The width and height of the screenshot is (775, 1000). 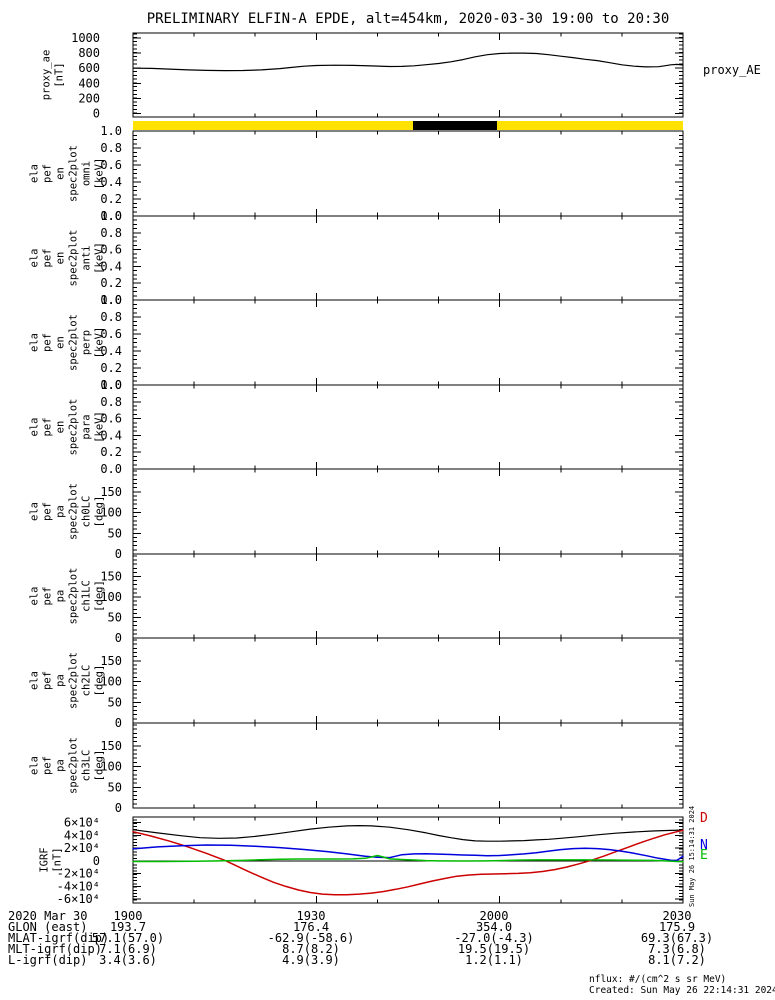 What do you see at coordinates (82, 823) in the screenshot?
I see `y-tick-label: 6×10⁴` at bounding box center [82, 823].